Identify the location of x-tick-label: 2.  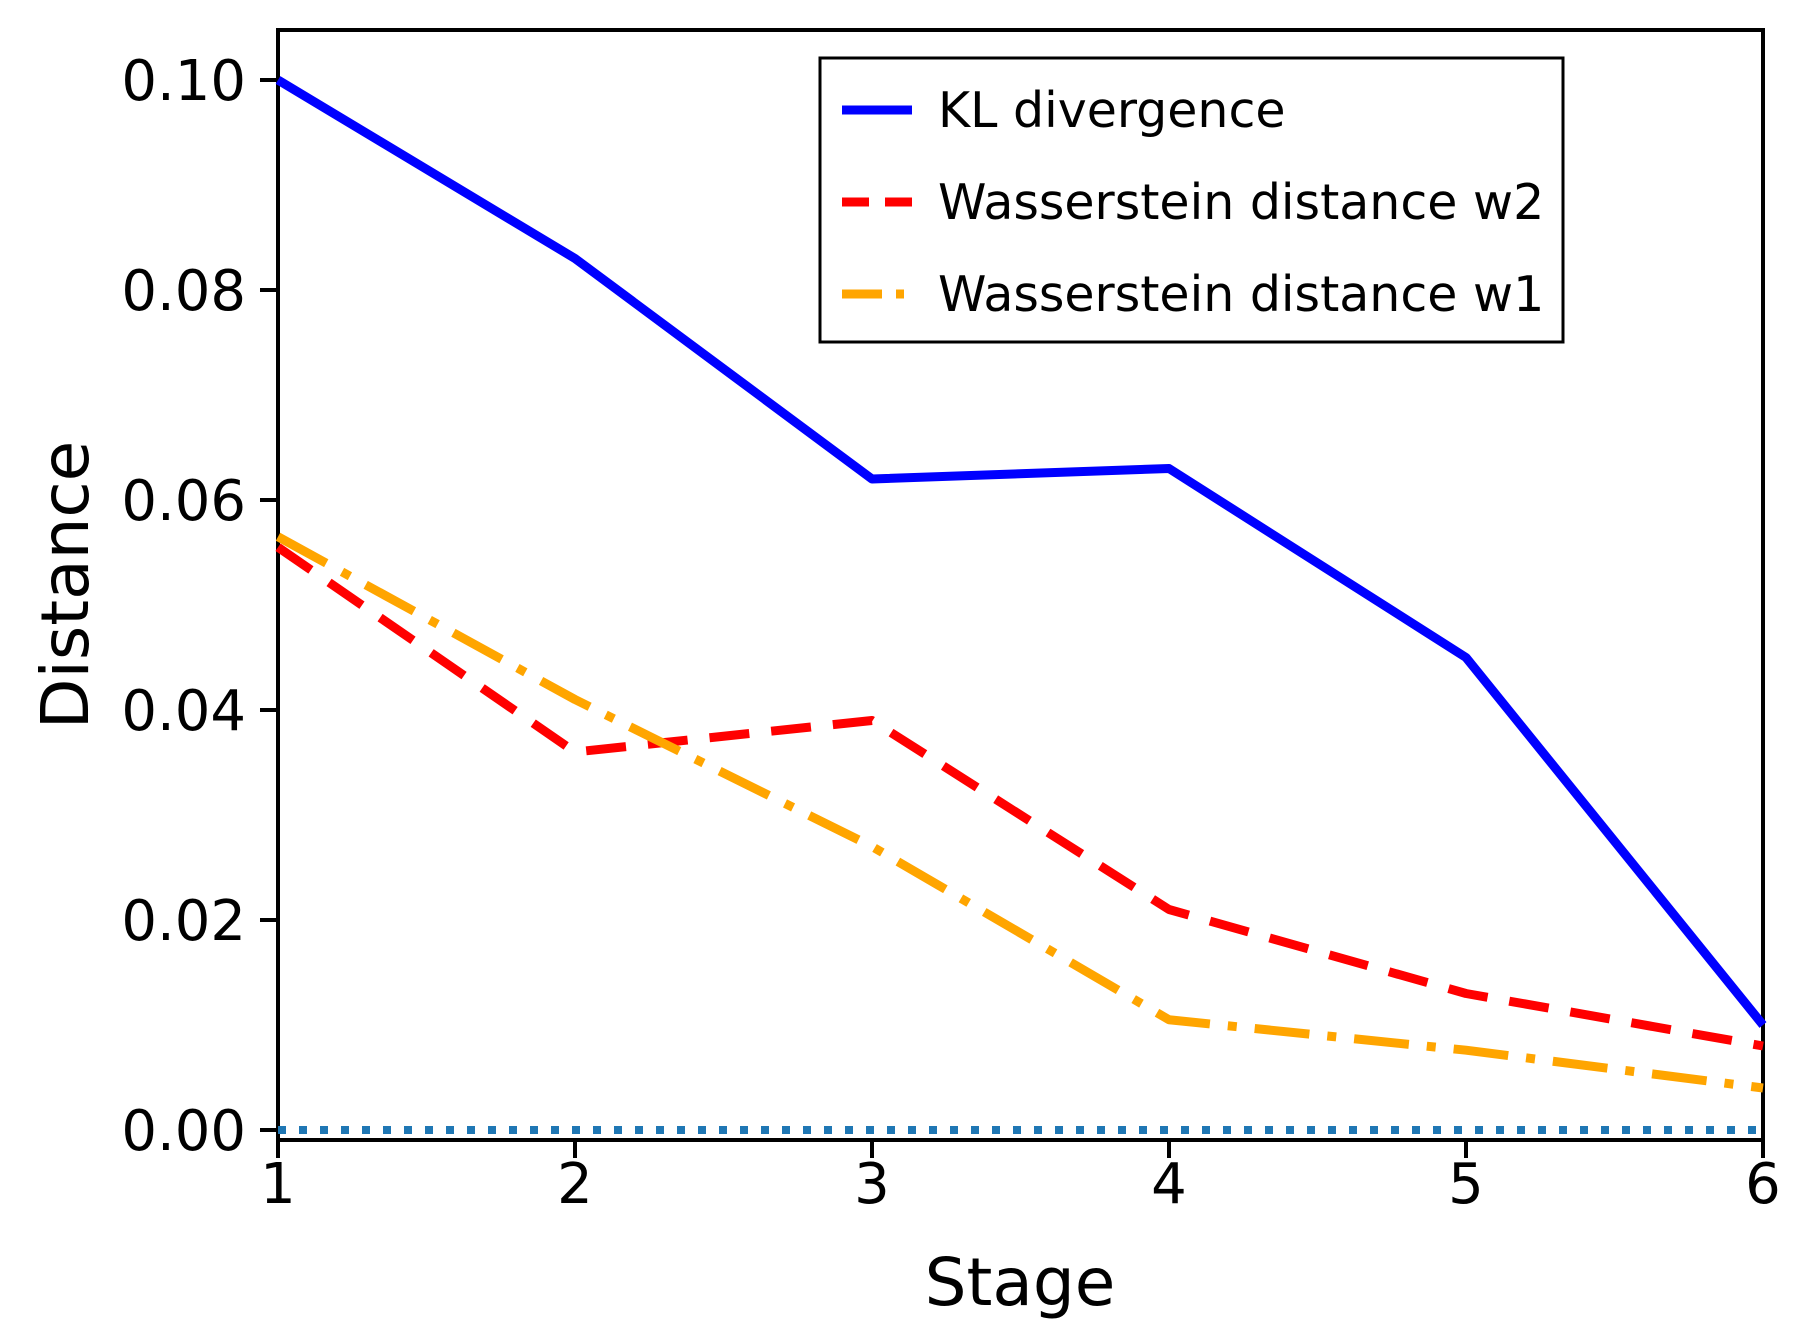
(575, 1184).